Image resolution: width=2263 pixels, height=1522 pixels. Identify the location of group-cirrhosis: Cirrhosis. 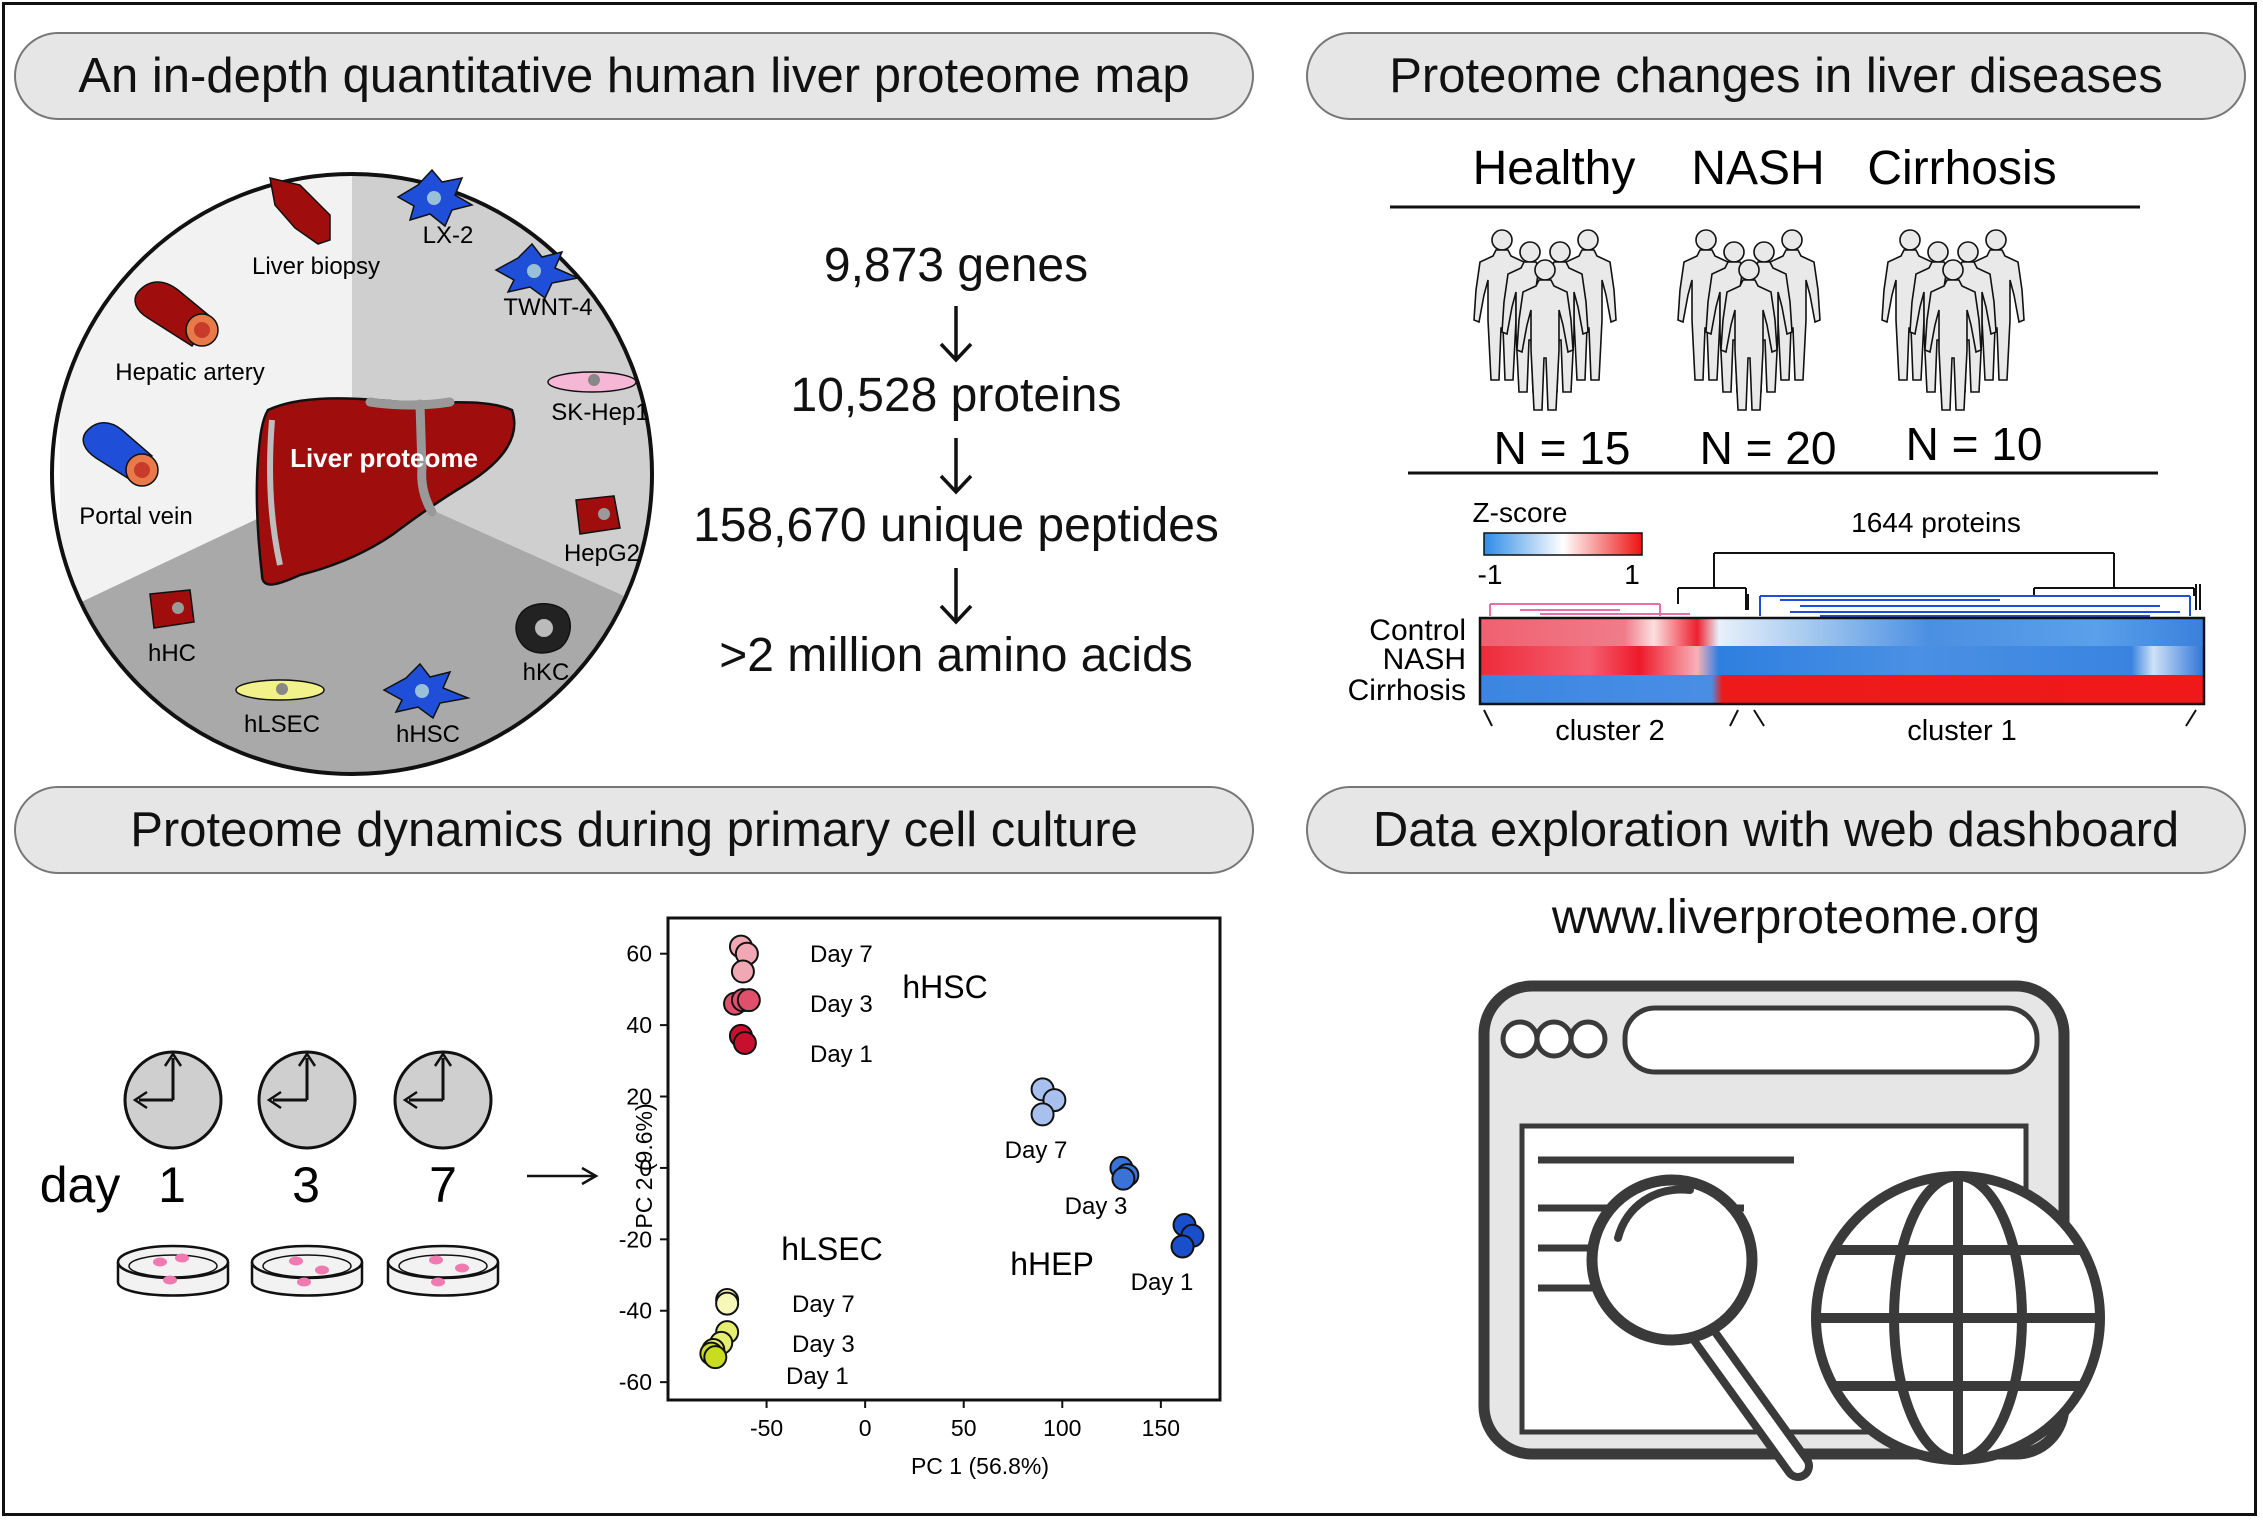
(1961, 168).